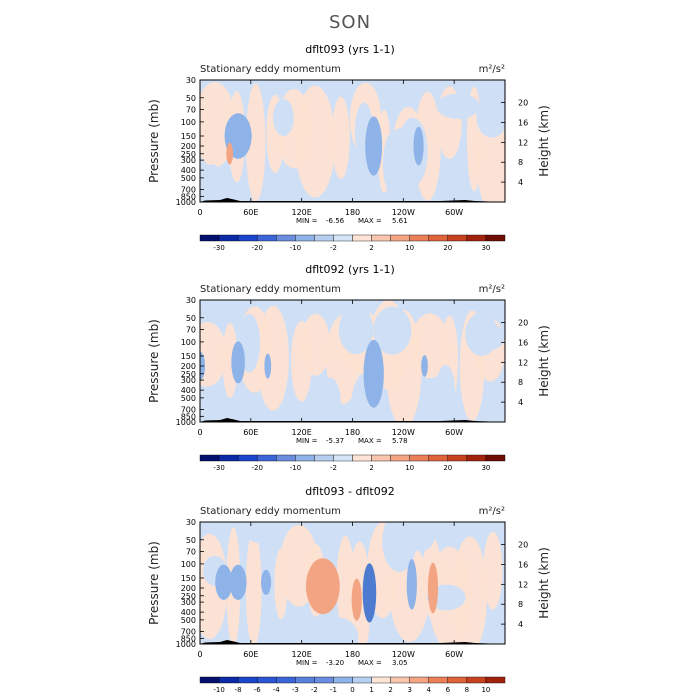 This screenshot has width=700, height=700. Describe the element at coordinates (188, 366) in the screenshot. I see `y-tick-label: 200` at that location.